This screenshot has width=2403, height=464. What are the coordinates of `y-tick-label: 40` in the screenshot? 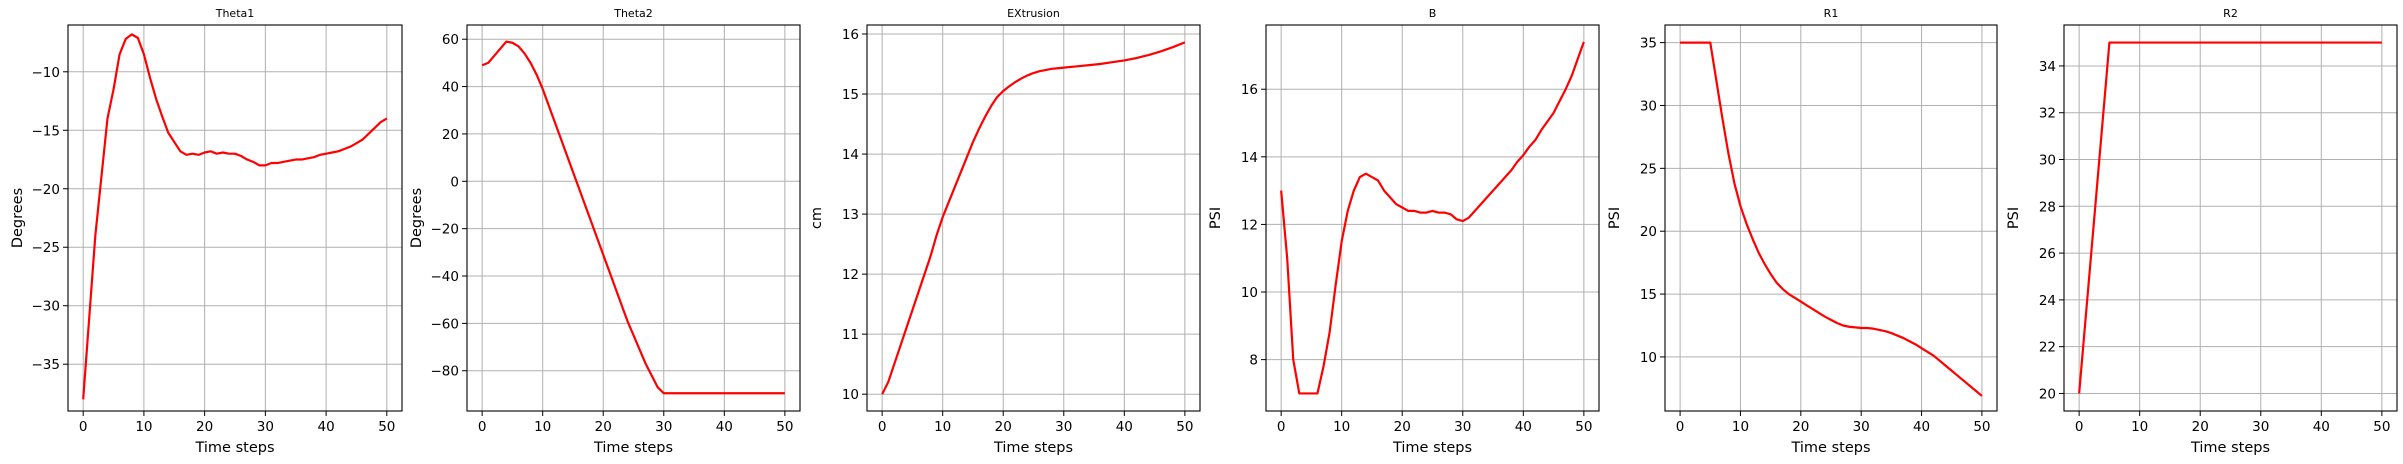 It's located at (450, 88).